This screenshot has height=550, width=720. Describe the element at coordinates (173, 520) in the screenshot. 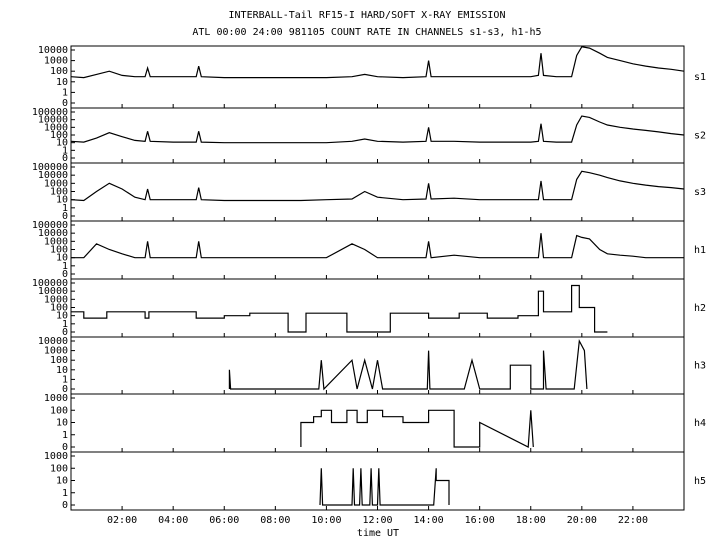

I see `x-tick-label: 04:00` at that location.